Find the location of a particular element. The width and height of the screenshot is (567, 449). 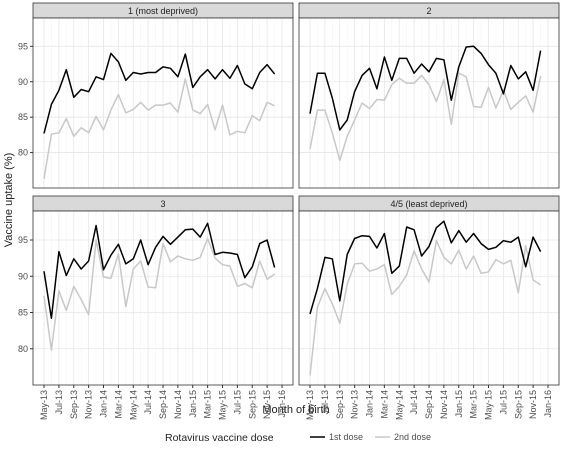

legend-label: 1st dose is located at coordinates (346, 437).